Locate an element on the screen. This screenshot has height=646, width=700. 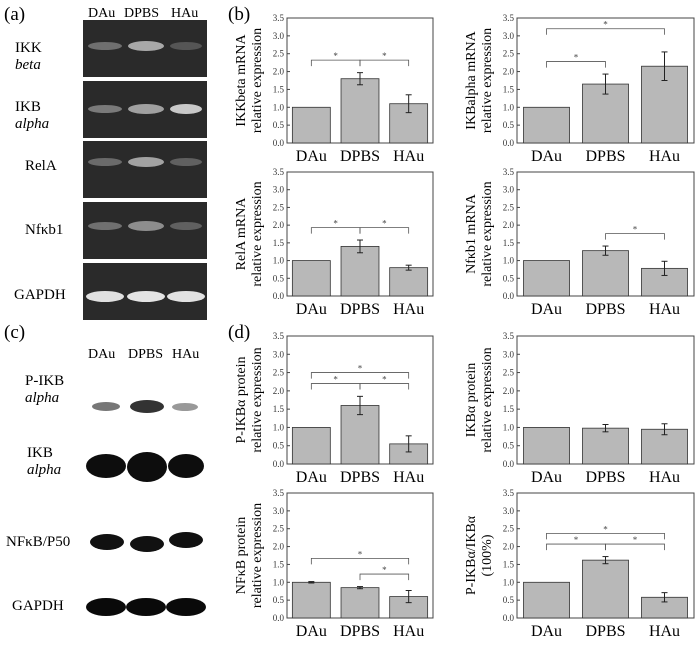
gel-a-row-nfkb1-label: Nfκb1 is located at coordinates (44, 230).